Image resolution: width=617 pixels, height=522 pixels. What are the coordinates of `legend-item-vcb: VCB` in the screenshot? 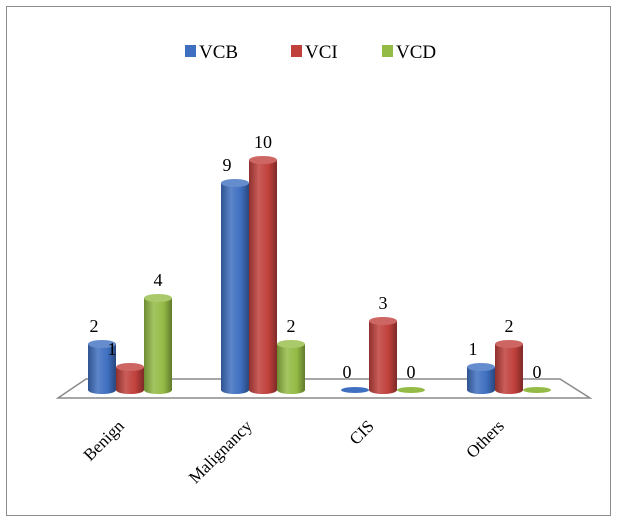 It's located at (211, 52).